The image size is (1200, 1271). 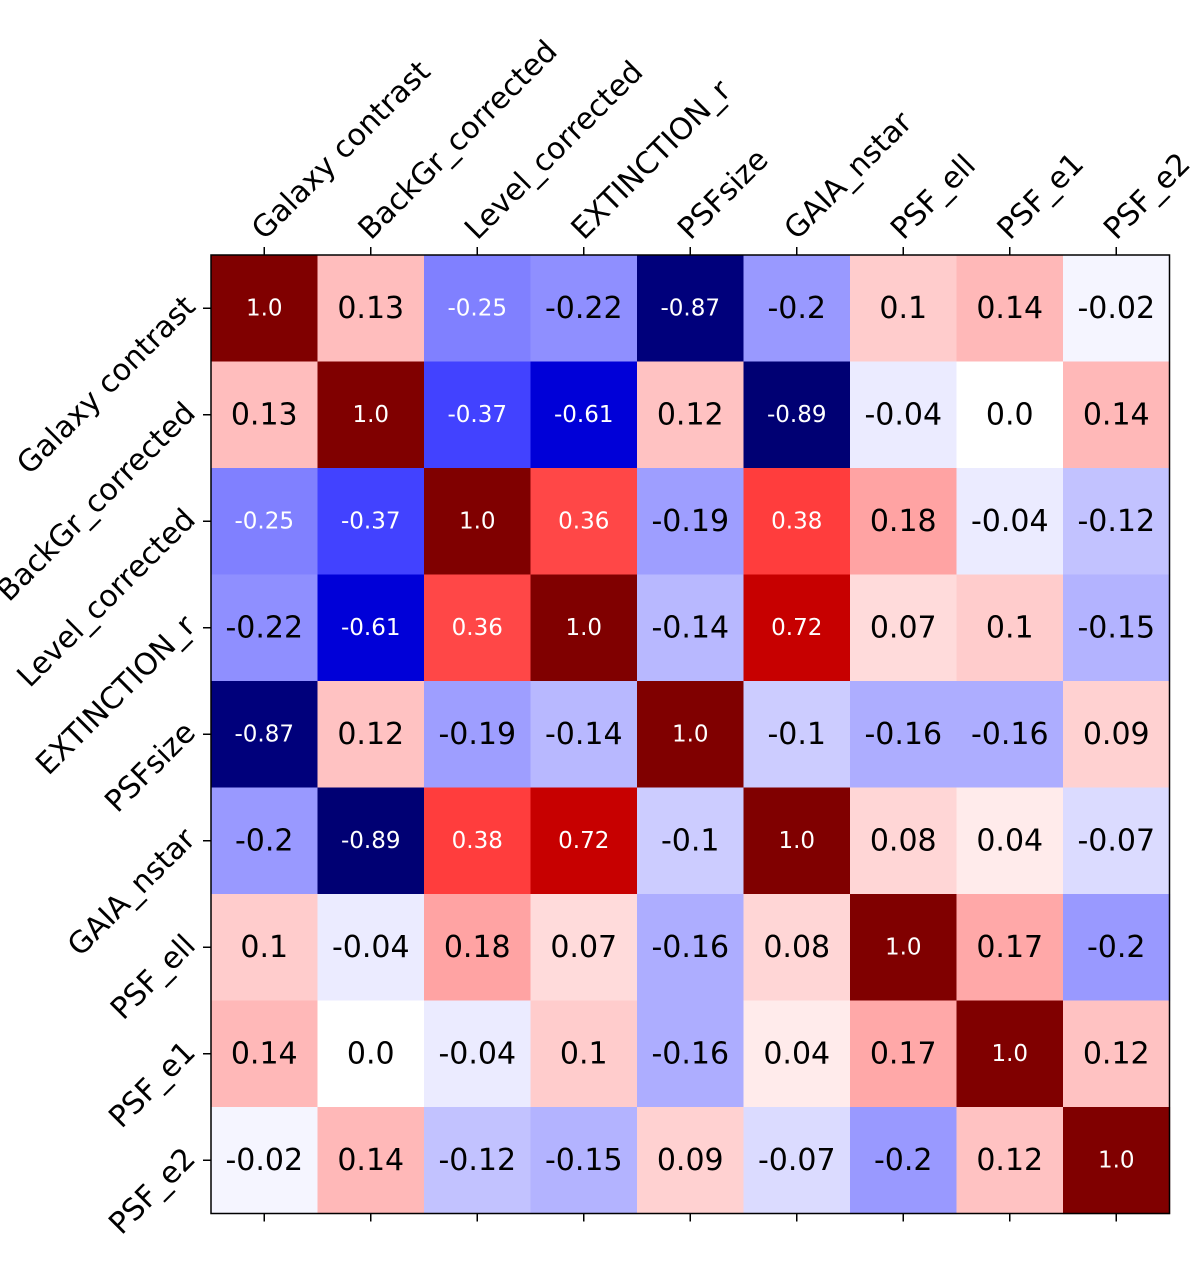 I want to click on heatmap-cell-r6-c6, so click(x=904, y=948).